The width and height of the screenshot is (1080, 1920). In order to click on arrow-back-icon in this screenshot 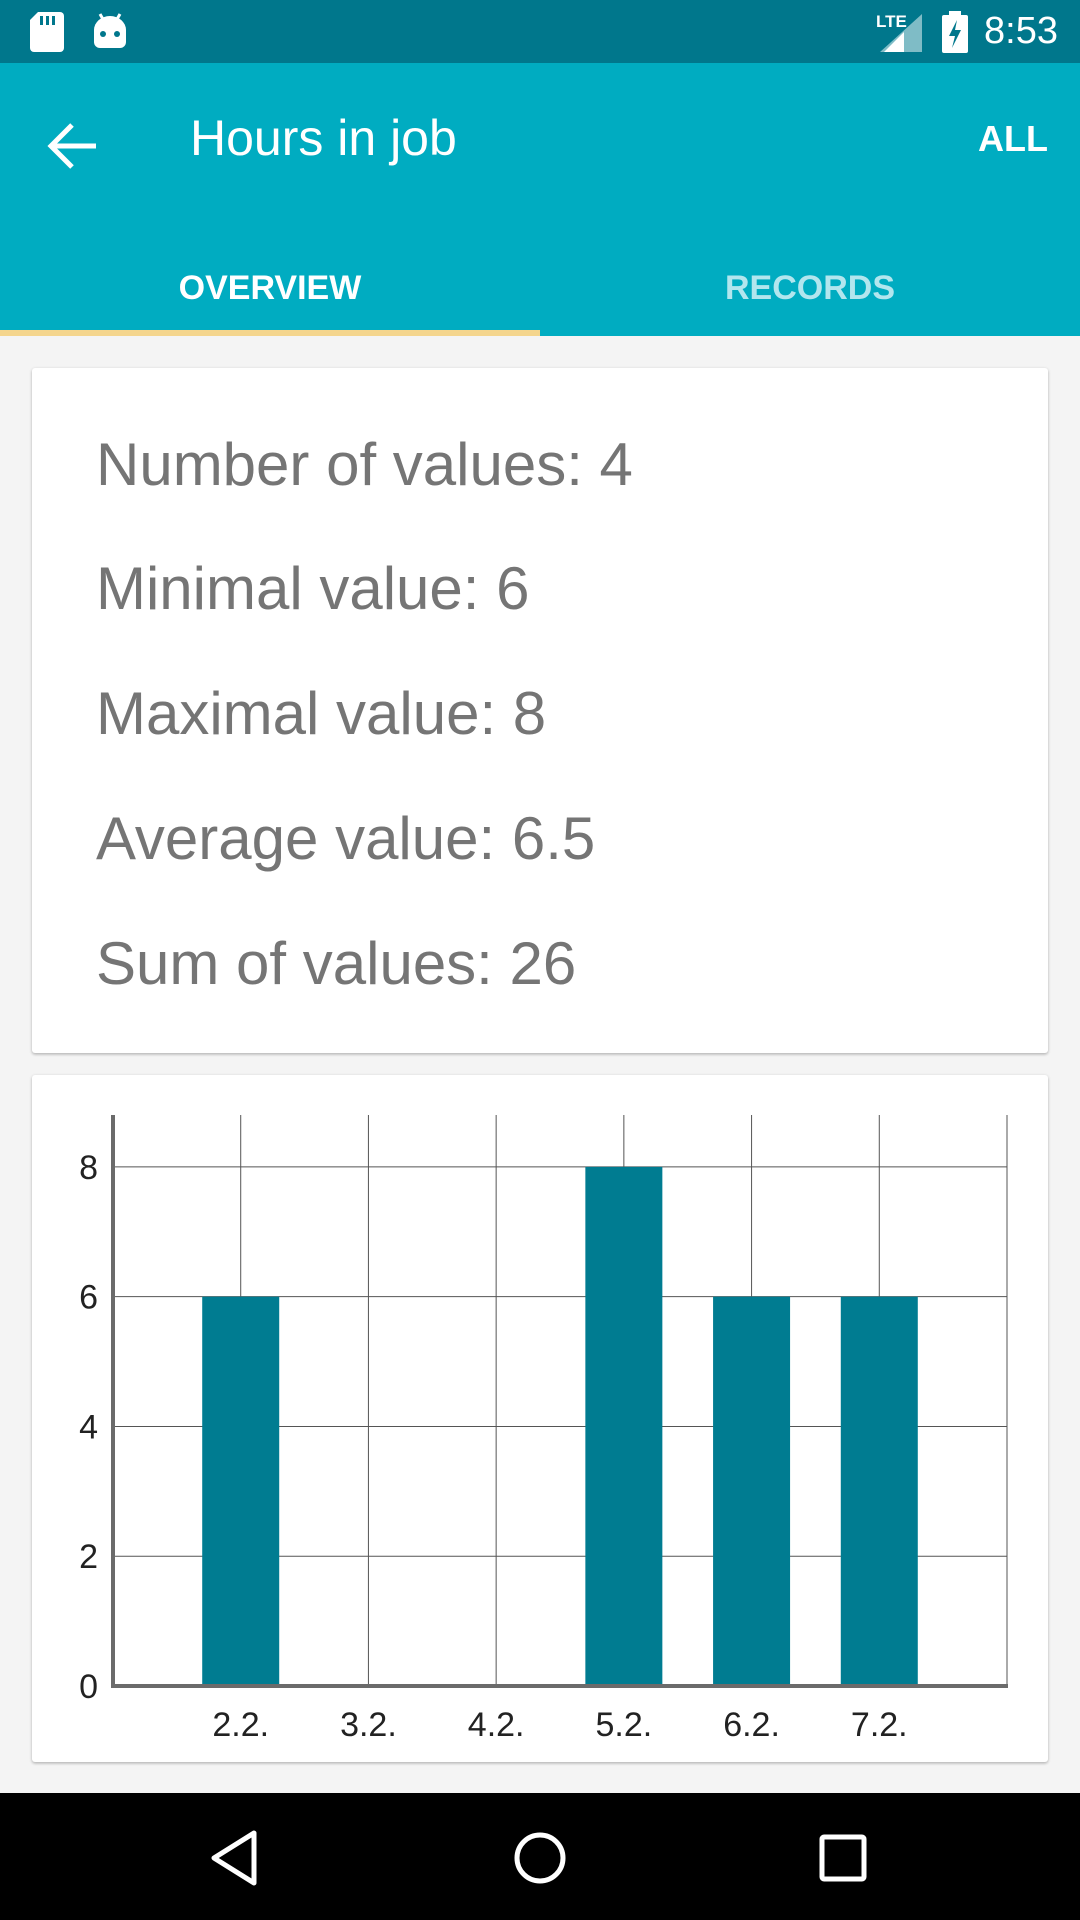, I will do `click(75, 146)`.